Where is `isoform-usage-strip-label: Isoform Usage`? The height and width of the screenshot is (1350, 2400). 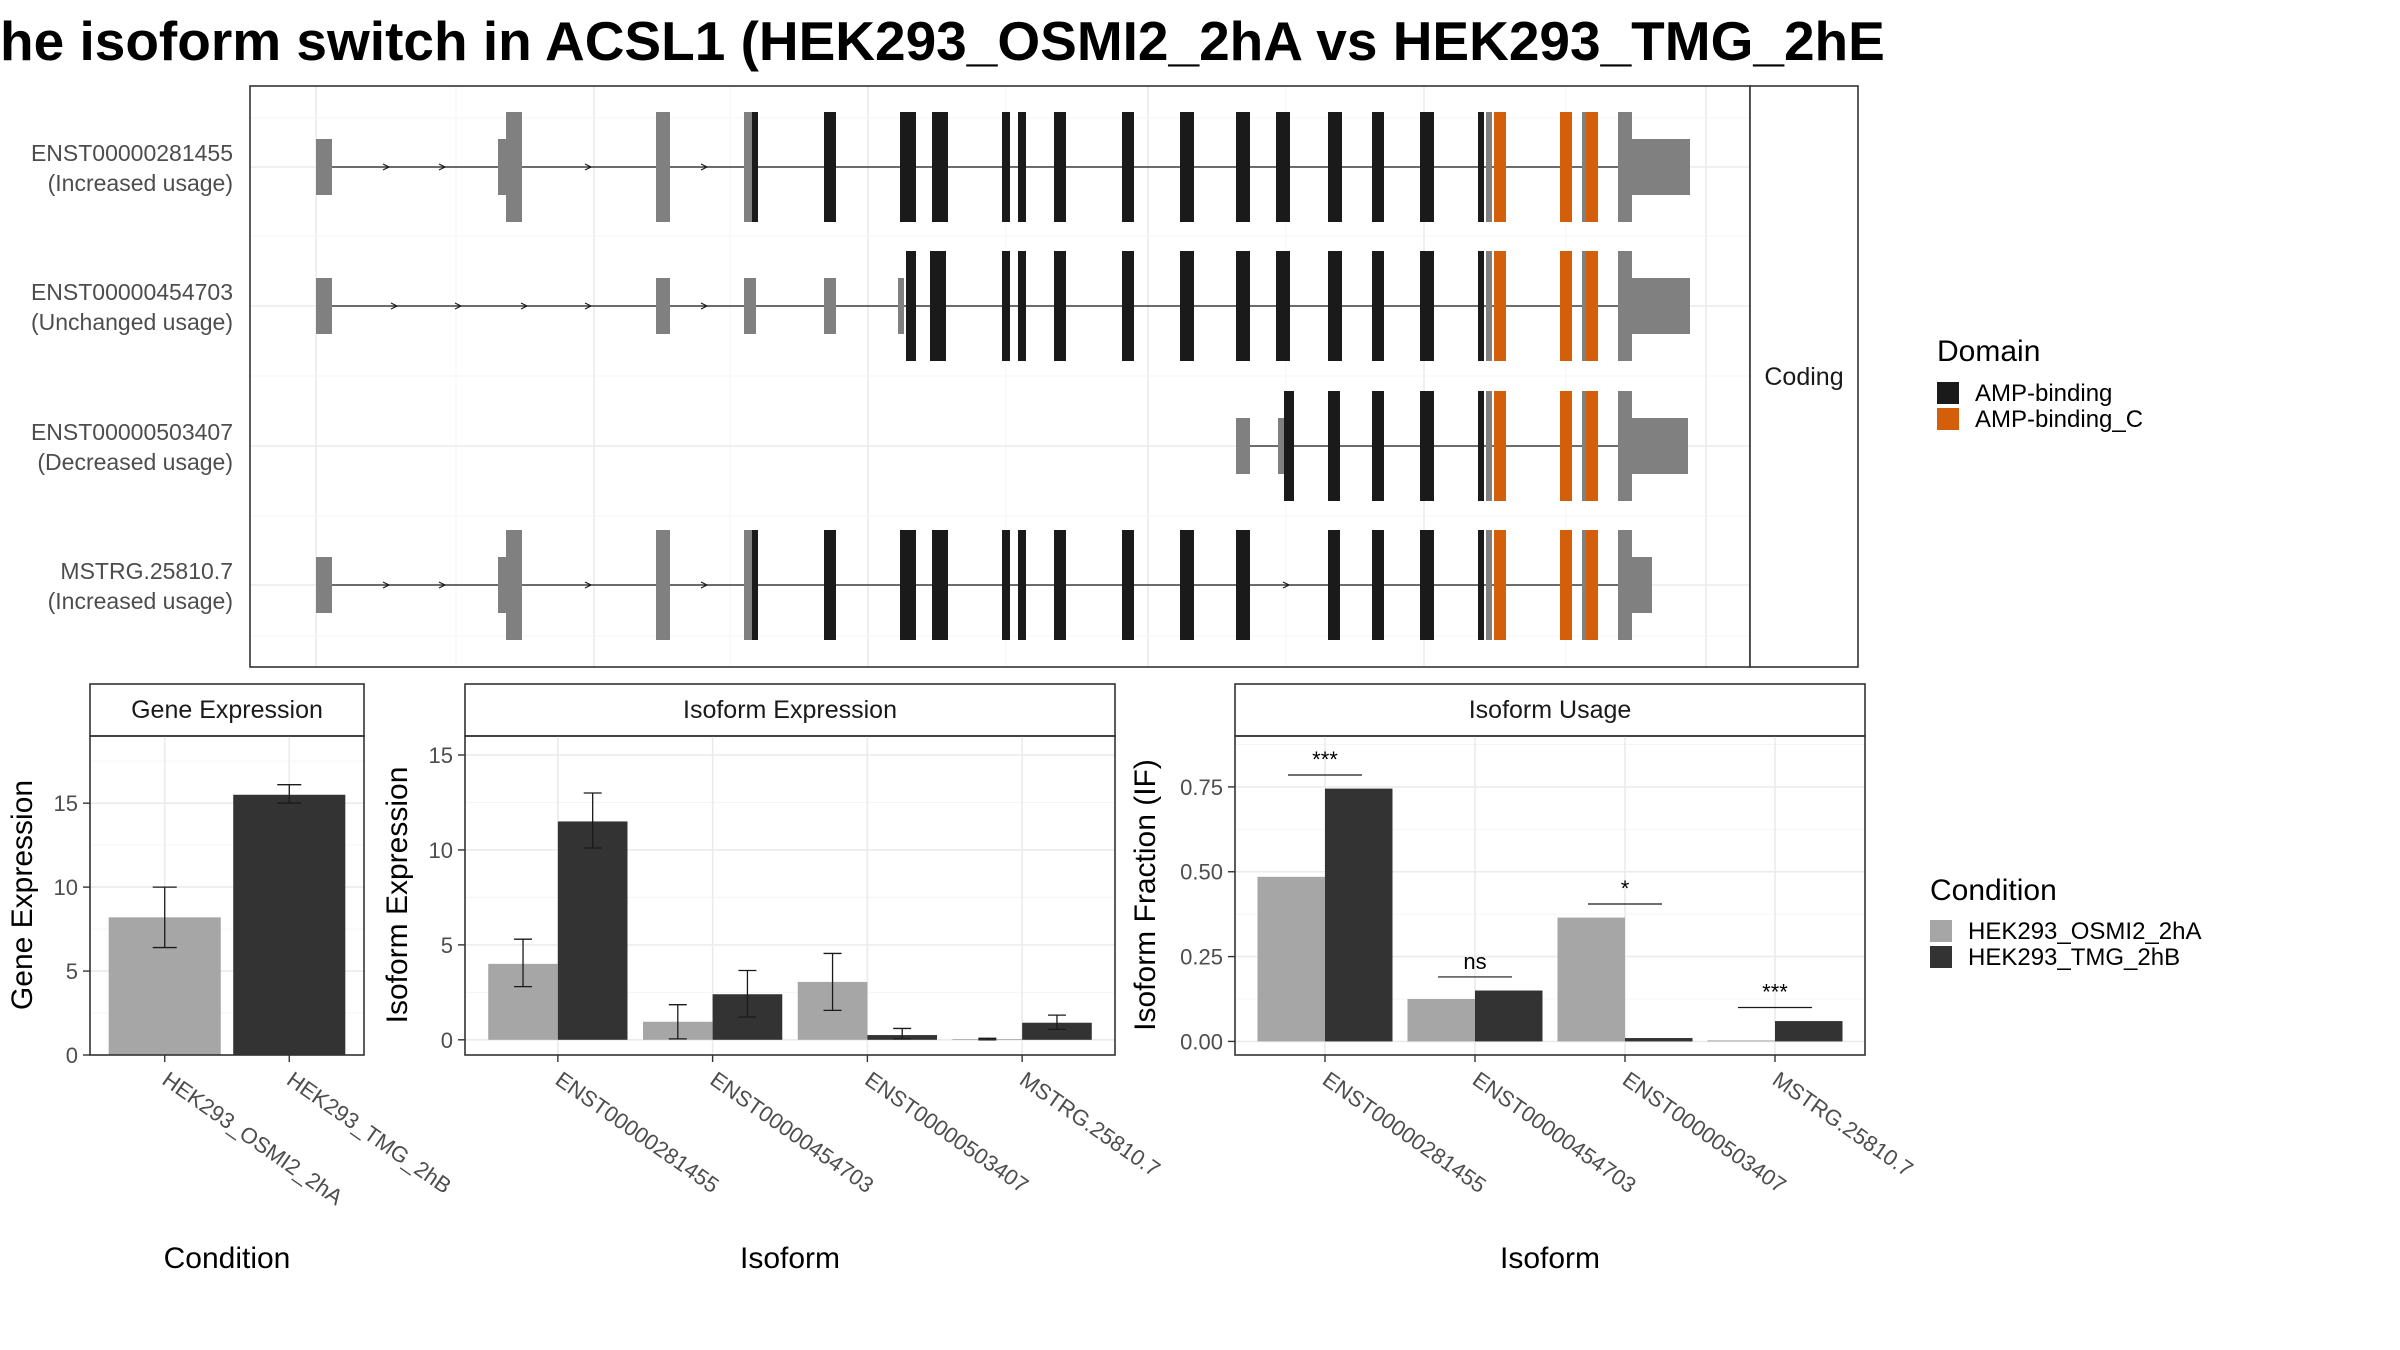 isoform-usage-strip-label: Isoform Usage is located at coordinates (1550, 710).